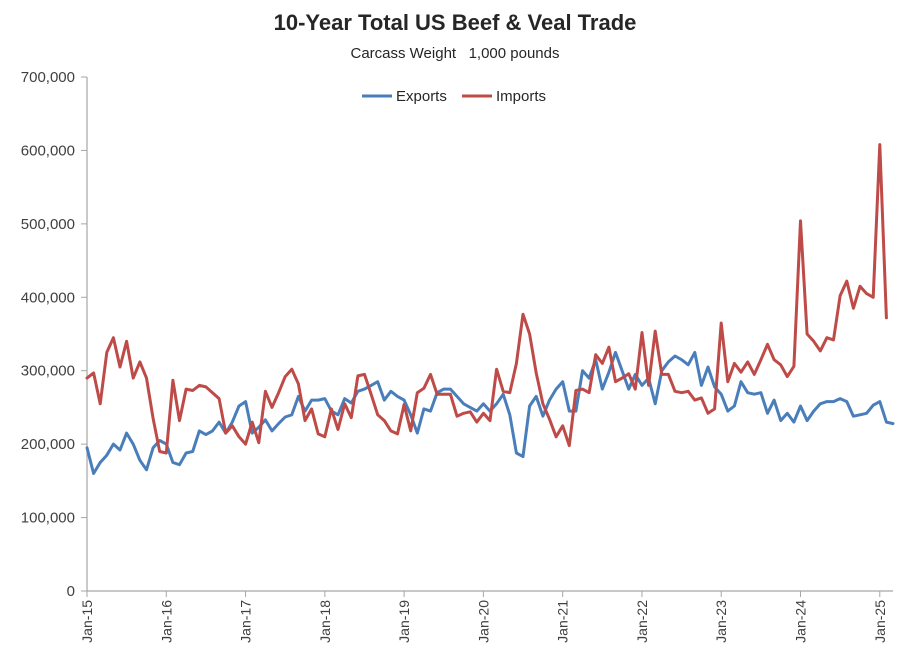 The width and height of the screenshot is (910, 661). Describe the element at coordinates (642, 621) in the screenshot. I see `x-tick-label: Jan-22` at that location.